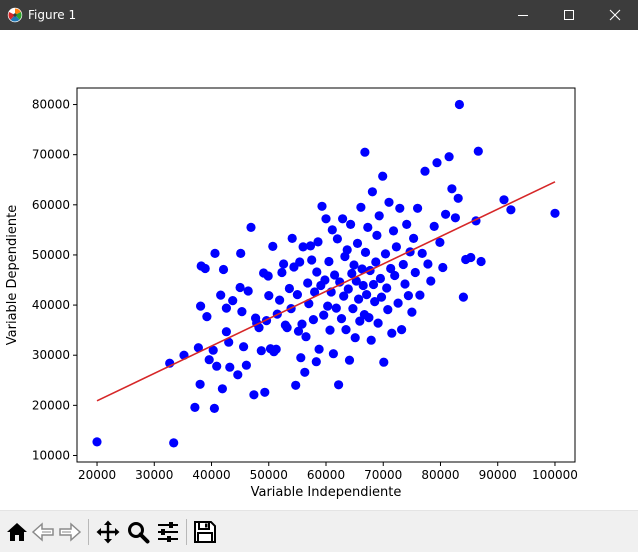  What do you see at coordinates (51, 255) in the screenshot?
I see `y-tick-label: 50000` at bounding box center [51, 255].